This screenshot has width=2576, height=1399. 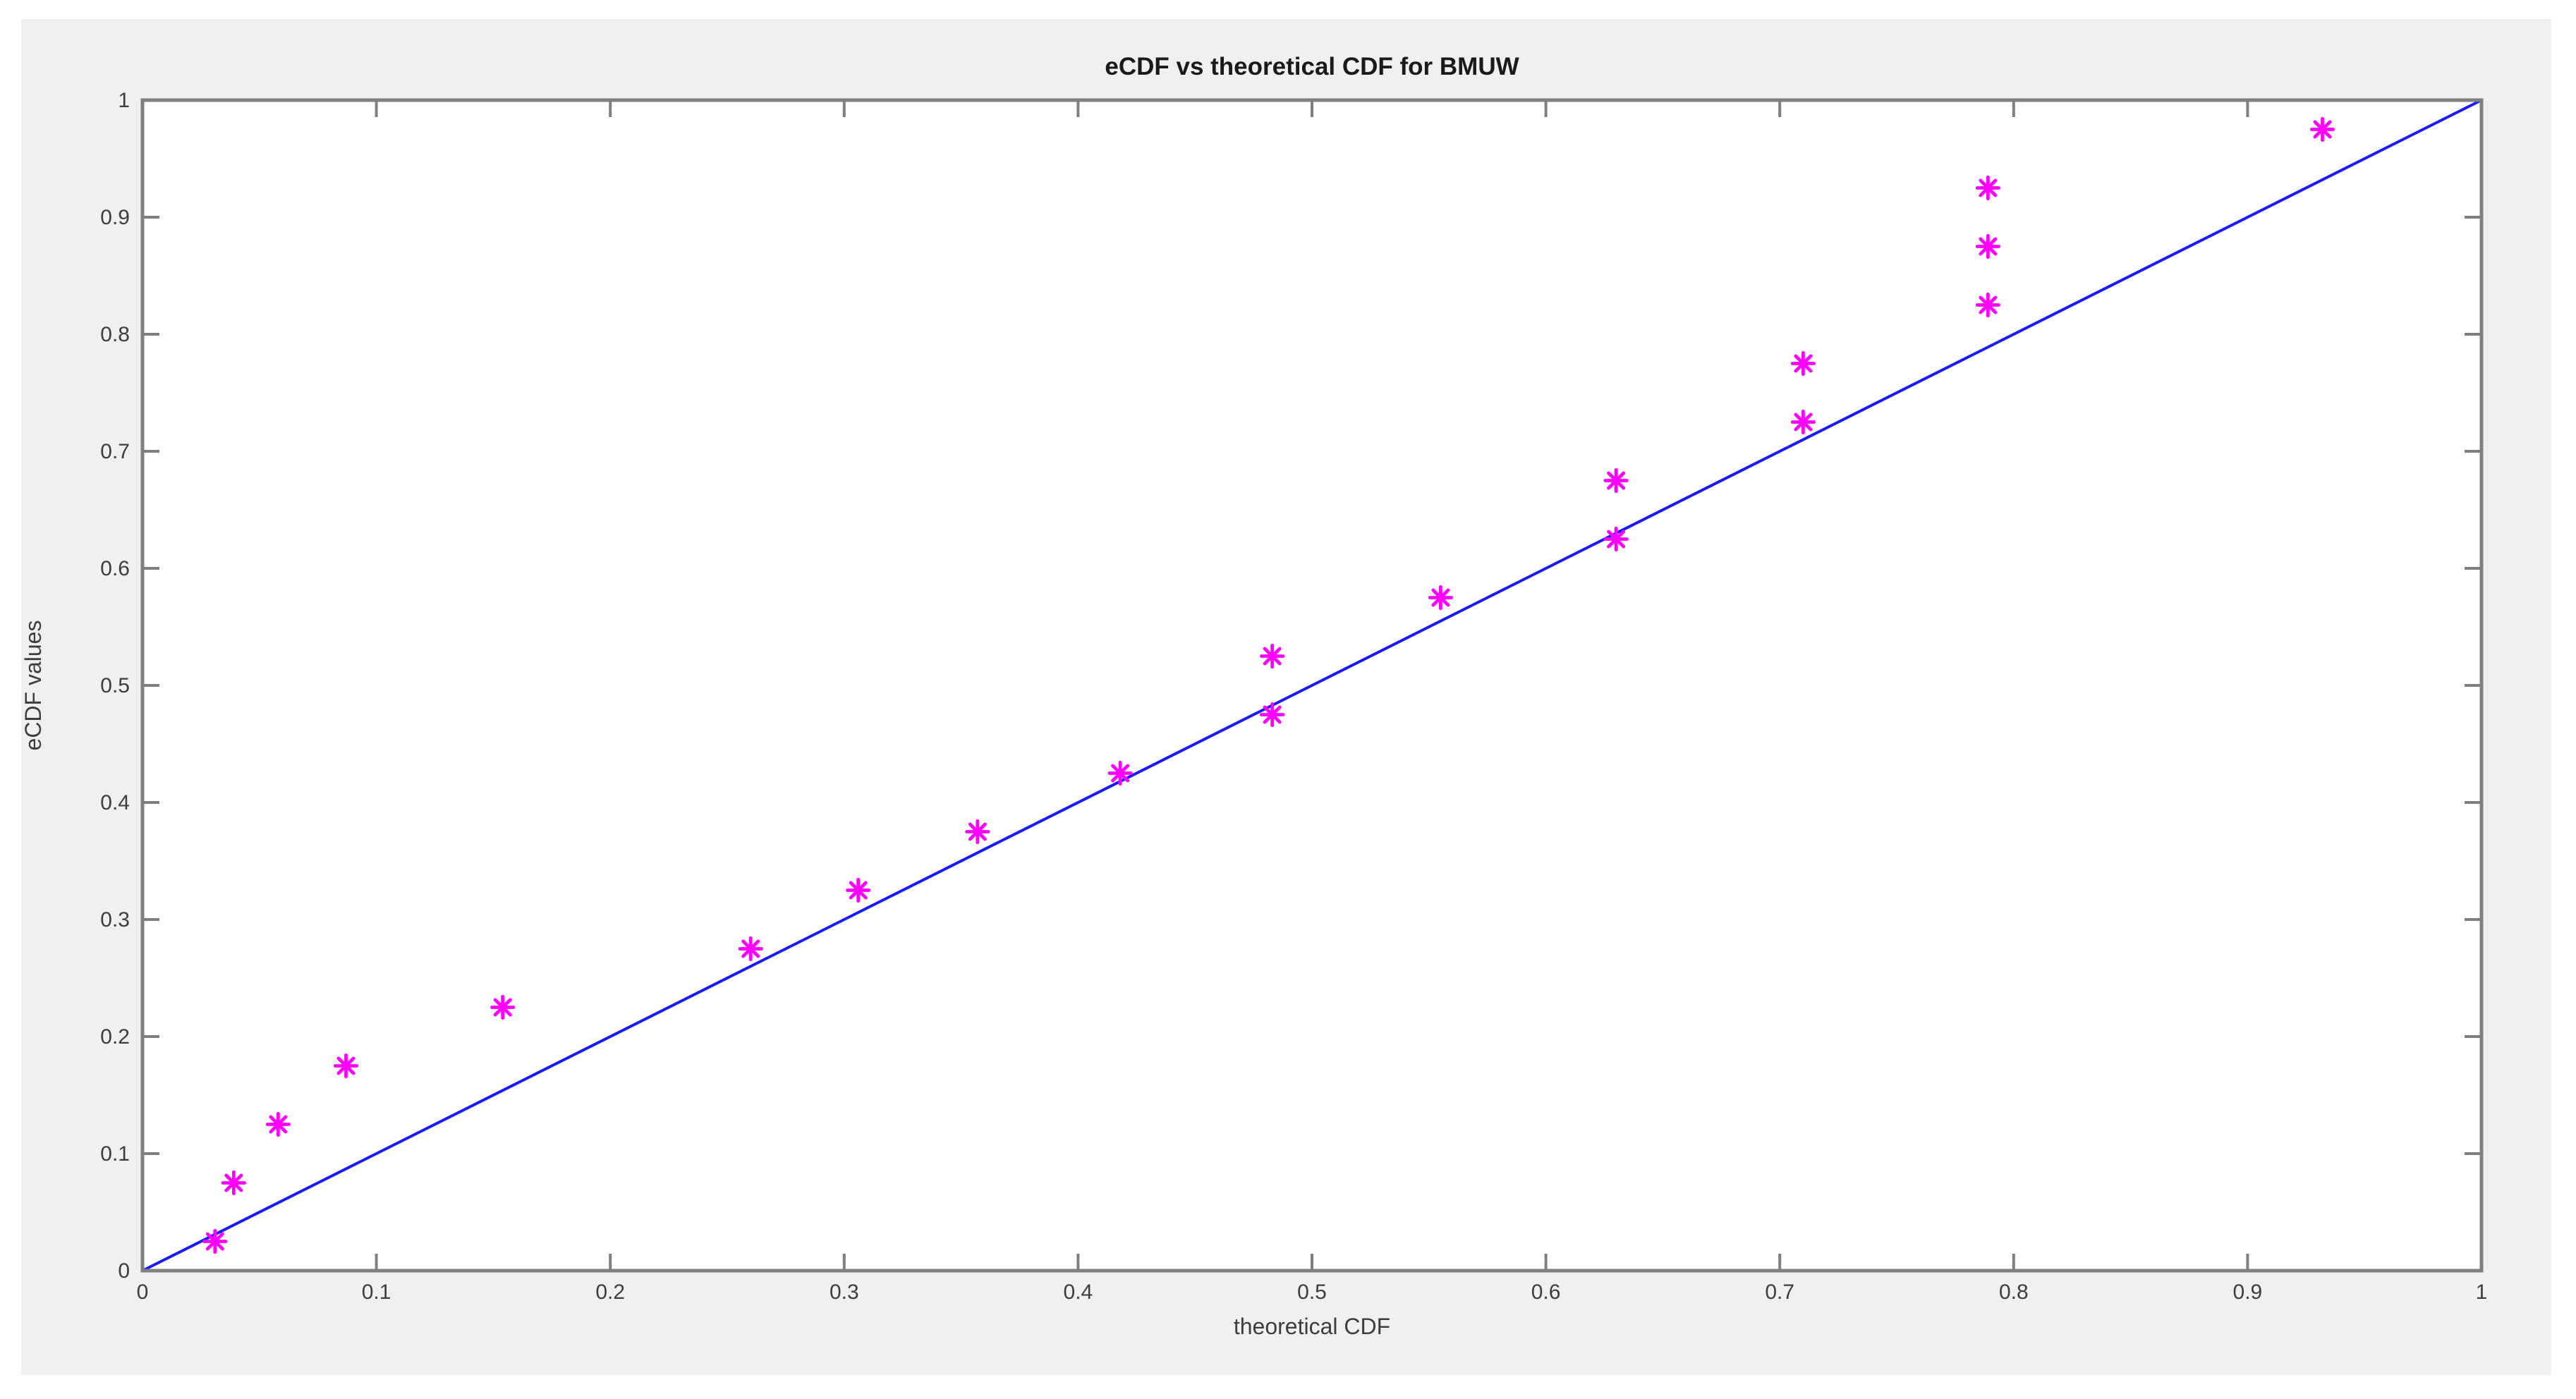 What do you see at coordinates (2248, 1292) in the screenshot?
I see `x-tick-label: 0.9` at bounding box center [2248, 1292].